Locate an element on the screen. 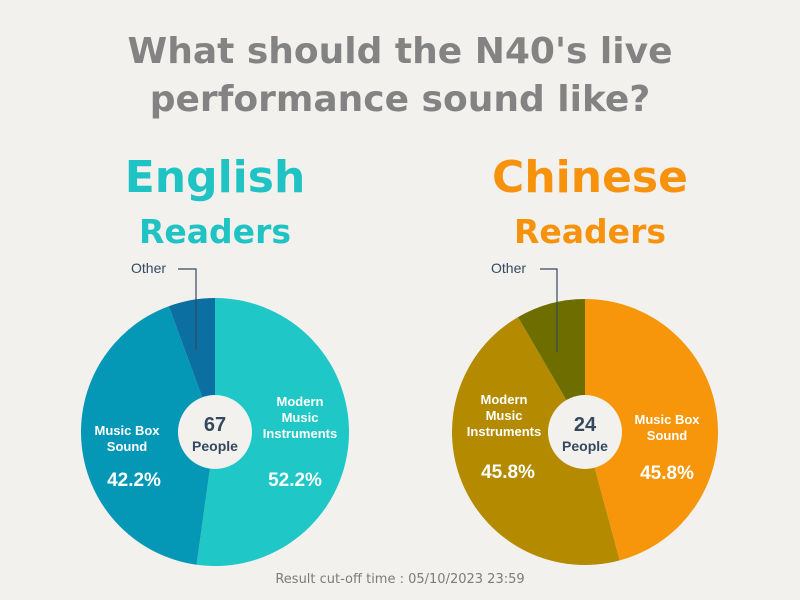 This screenshot has width=800, height=600. english-slice-music-box-sound is located at coordinates (148, 435).